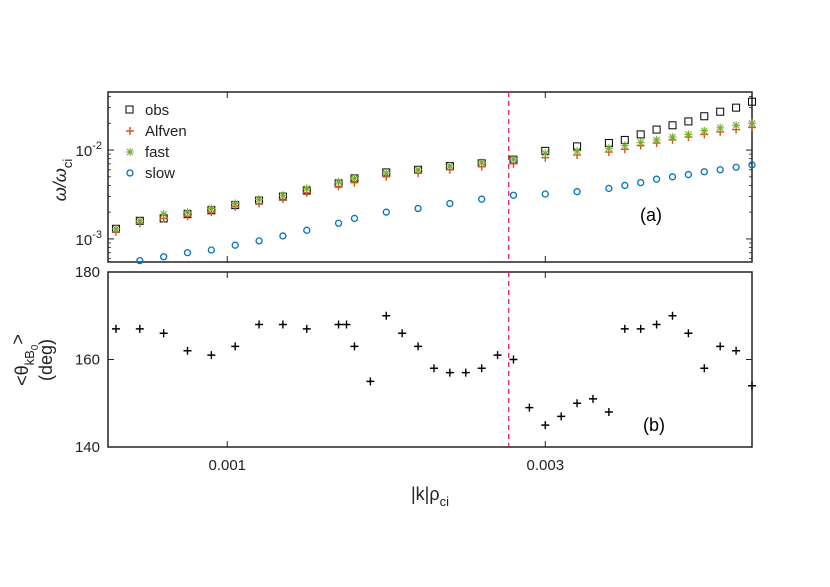 This screenshot has height=587, width=830. What do you see at coordinates (166, 131) in the screenshot?
I see `legend-label-alfven: Alfven` at bounding box center [166, 131].